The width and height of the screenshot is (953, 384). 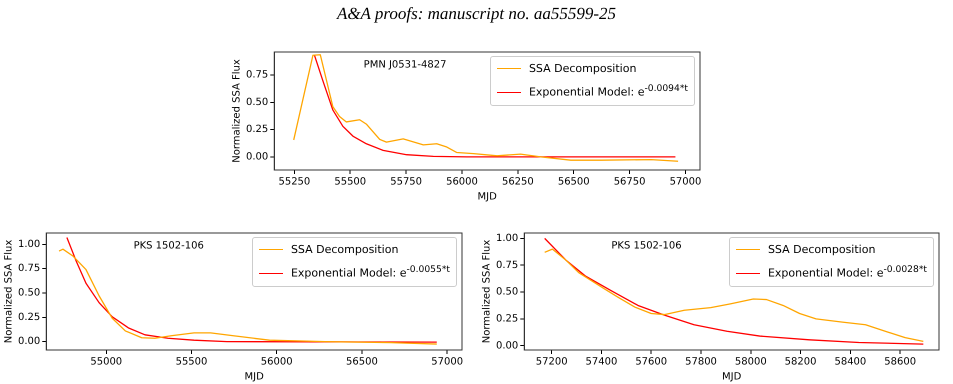 I want to click on x-tick-label: 58200, so click(x=800, y=362).